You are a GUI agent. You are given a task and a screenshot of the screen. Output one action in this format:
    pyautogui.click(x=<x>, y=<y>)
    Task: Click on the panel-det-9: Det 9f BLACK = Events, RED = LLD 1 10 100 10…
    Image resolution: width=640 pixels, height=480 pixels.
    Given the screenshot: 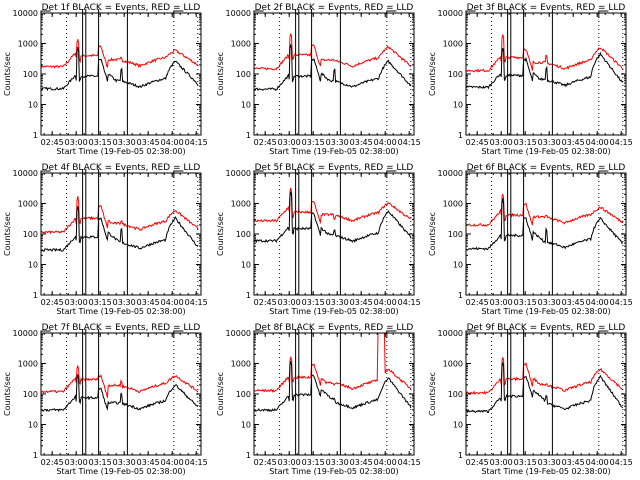 What is the action you would take?
    pyautogui.click(x=530, y=399)
    